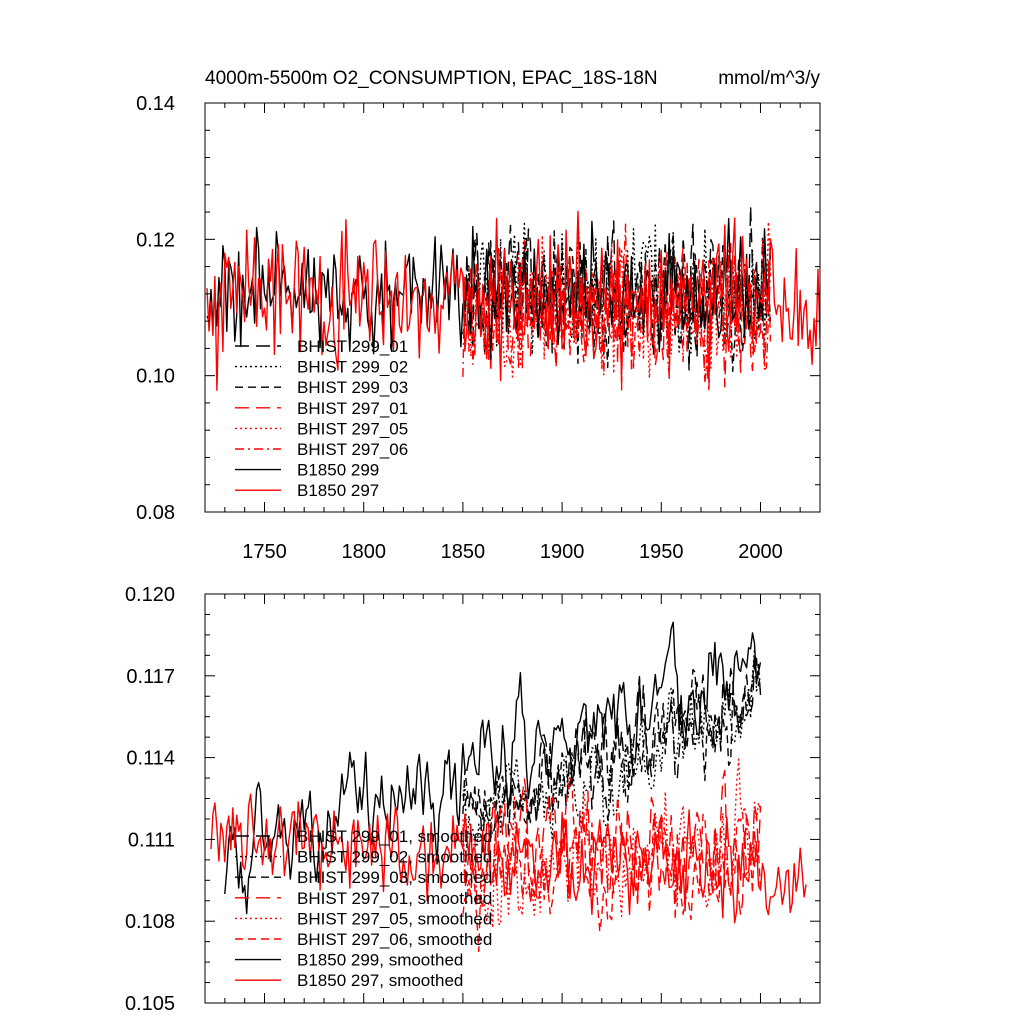 This screenshot has height=1024, width=1024. Describe the element at coordinates (155, 240) in the screenshot. I see `y-tick-label: 0.12` at that location.